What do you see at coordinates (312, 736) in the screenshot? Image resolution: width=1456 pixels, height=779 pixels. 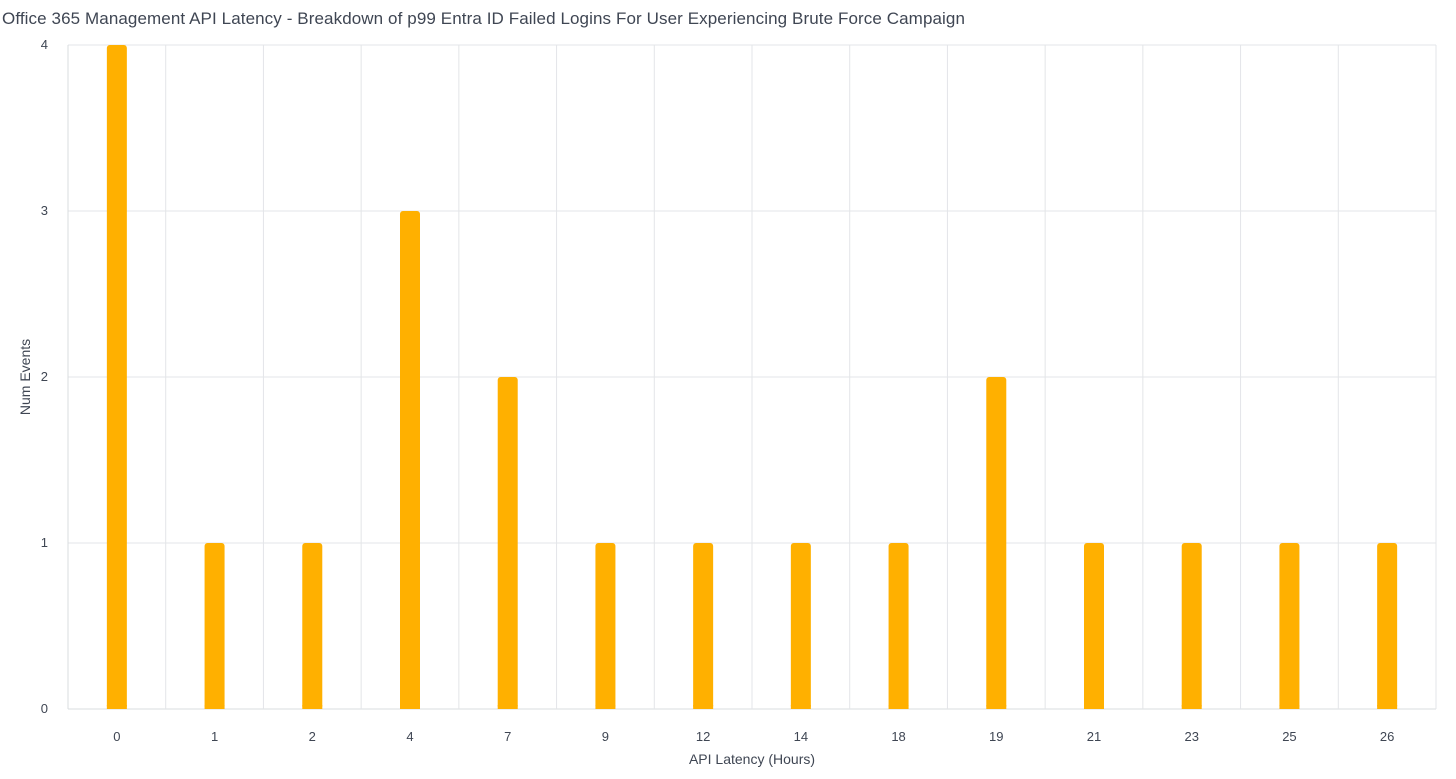 I see `x-tick-label: 2` at bounding box center [312, 736].